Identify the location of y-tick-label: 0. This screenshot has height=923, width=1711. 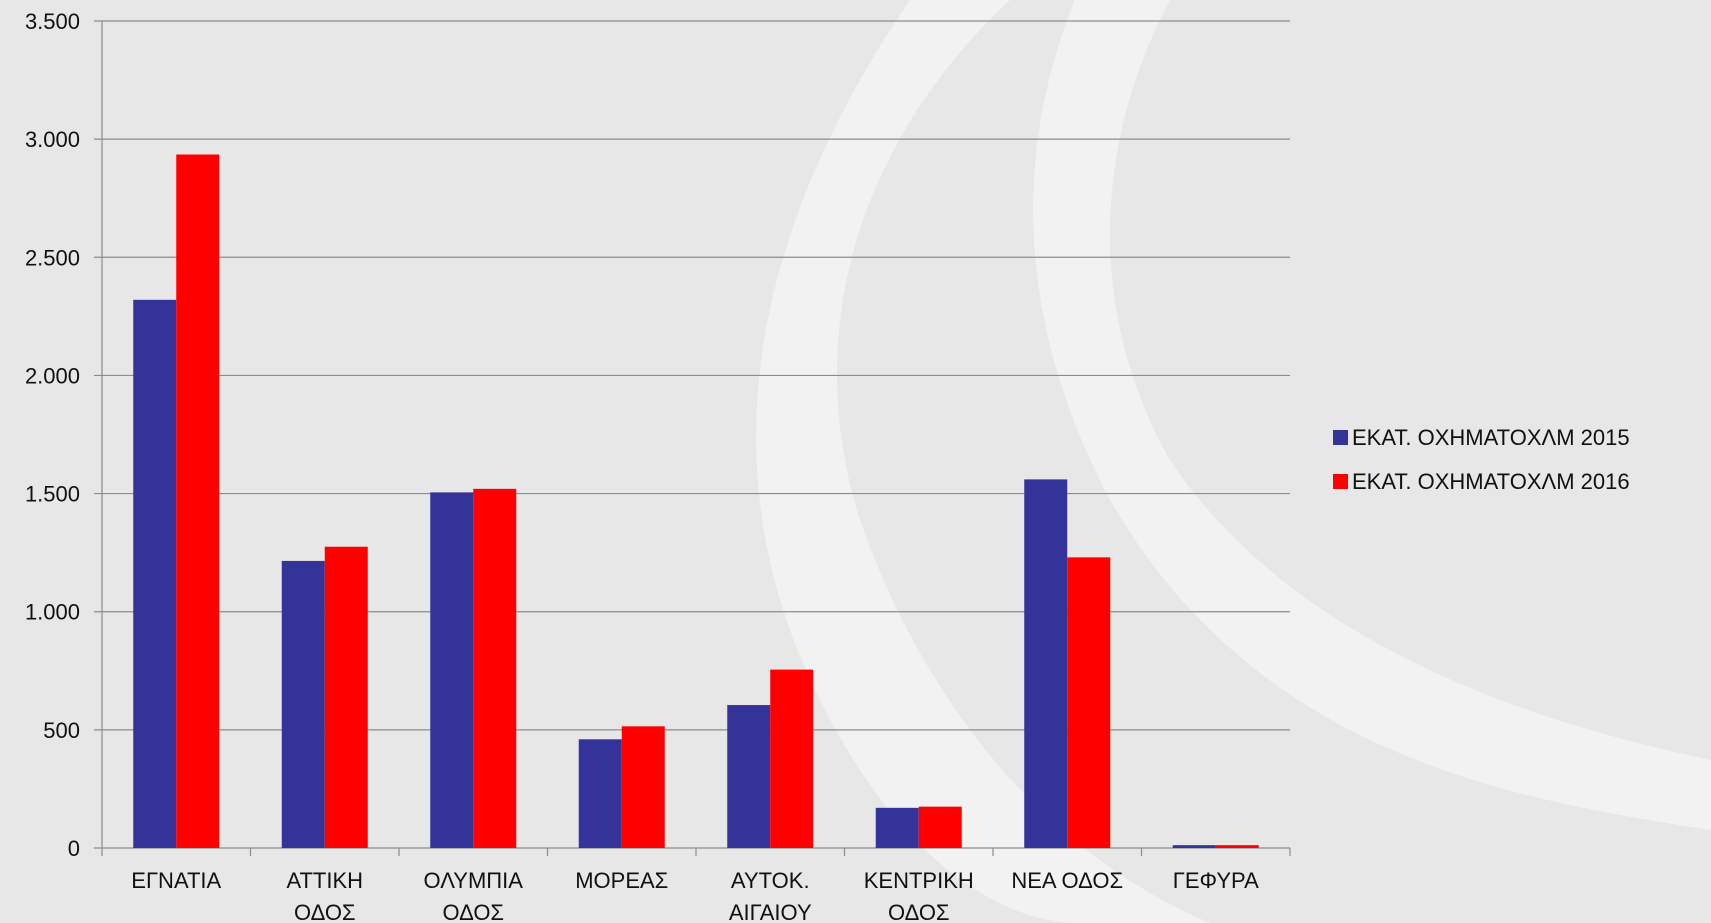
(74, 848).